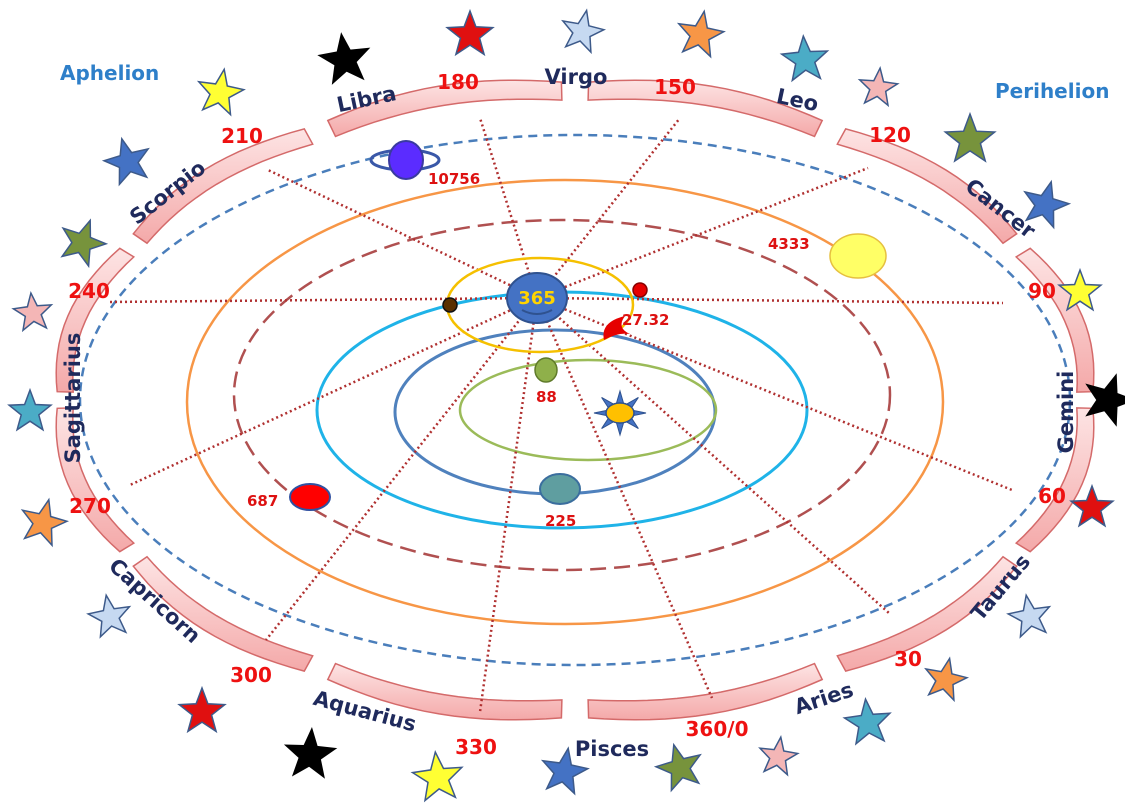 Image resolution: width=1125 pixels, height=810 pixels. I want to click on mars-period-label: 687, so click(262, 501).